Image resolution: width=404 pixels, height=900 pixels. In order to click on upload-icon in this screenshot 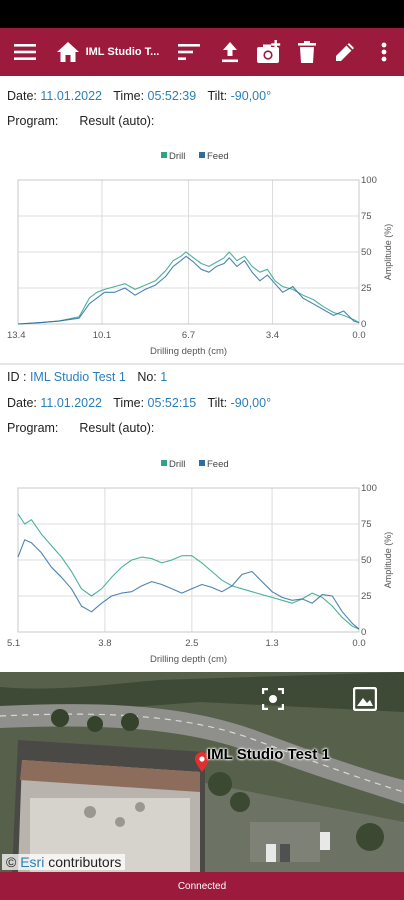, I will do `click(230, 52)`.